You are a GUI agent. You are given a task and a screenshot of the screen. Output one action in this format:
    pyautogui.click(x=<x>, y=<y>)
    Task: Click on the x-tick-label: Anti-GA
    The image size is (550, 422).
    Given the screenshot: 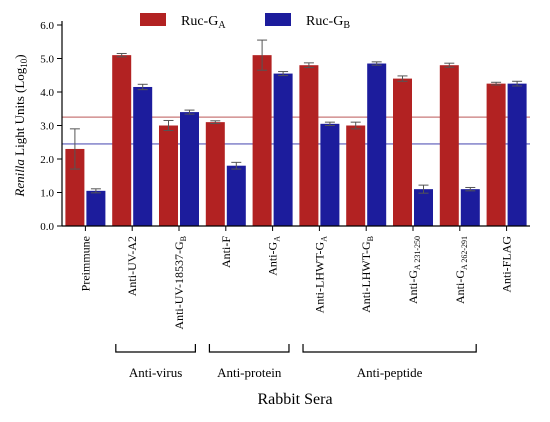 What is the action you would take?
    pyautogui.click(x=274, y=256)
    